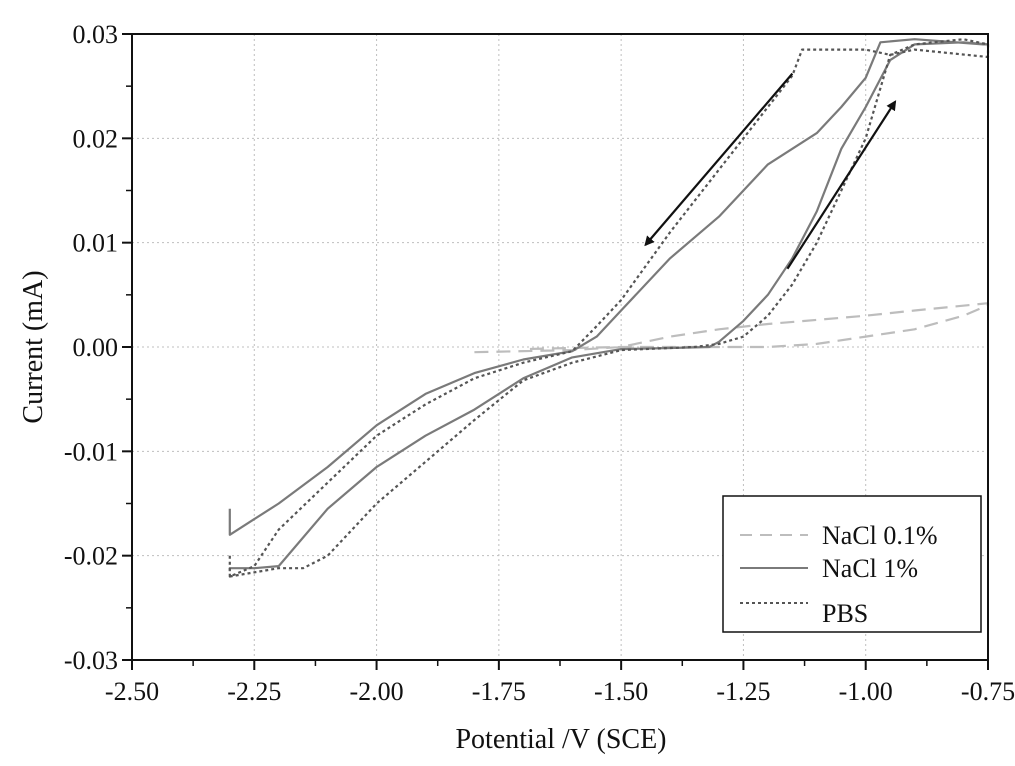 The height and width of the screenshot is (766, 1015). I want to click on y-tick-label: -0.01, so click(91, 451).